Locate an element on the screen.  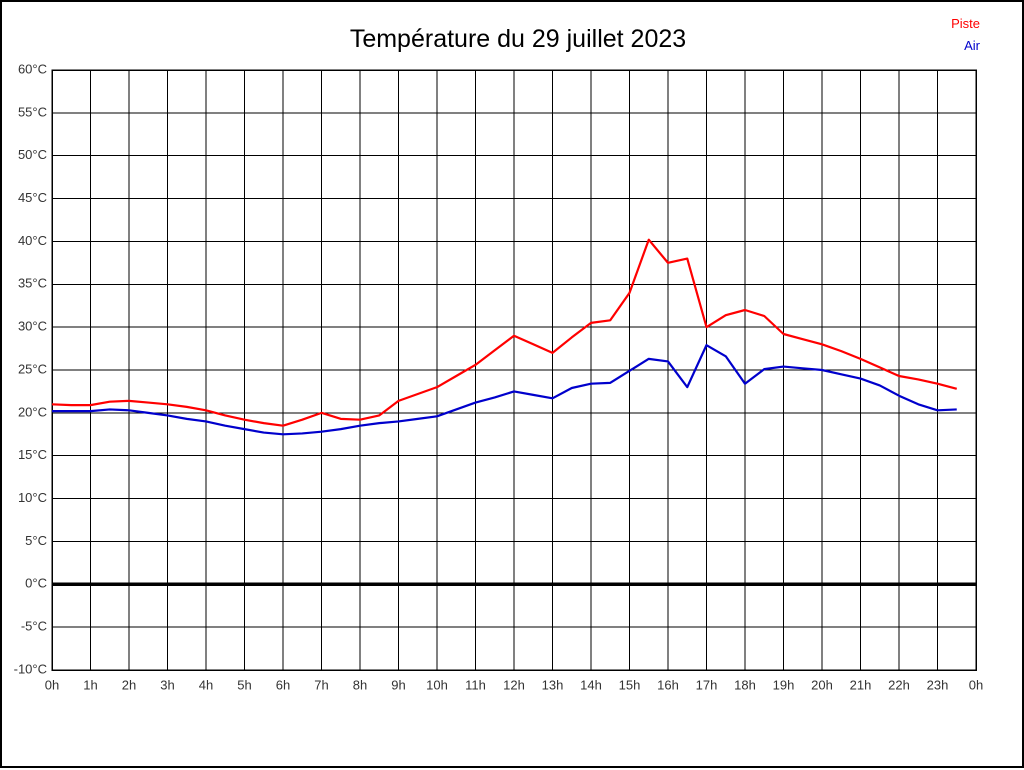
y-axis-tick-label: 40°C is located at coordinates (32, 240).